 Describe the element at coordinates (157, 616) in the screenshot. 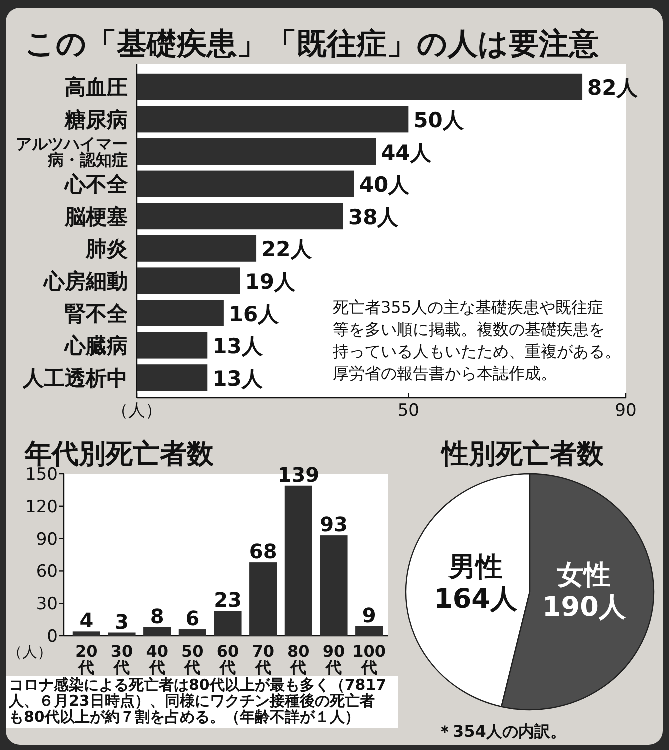

I see `data-label: 8` at that location.